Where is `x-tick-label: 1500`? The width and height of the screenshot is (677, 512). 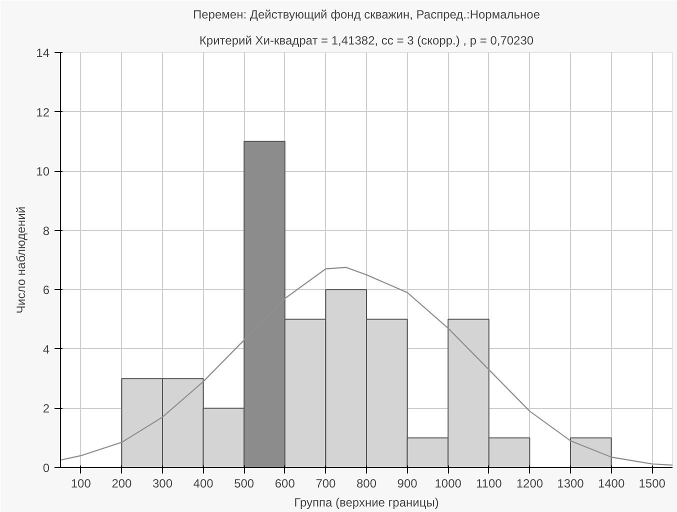
x-tick-label: 1500 is located at coordinates (652, 483).